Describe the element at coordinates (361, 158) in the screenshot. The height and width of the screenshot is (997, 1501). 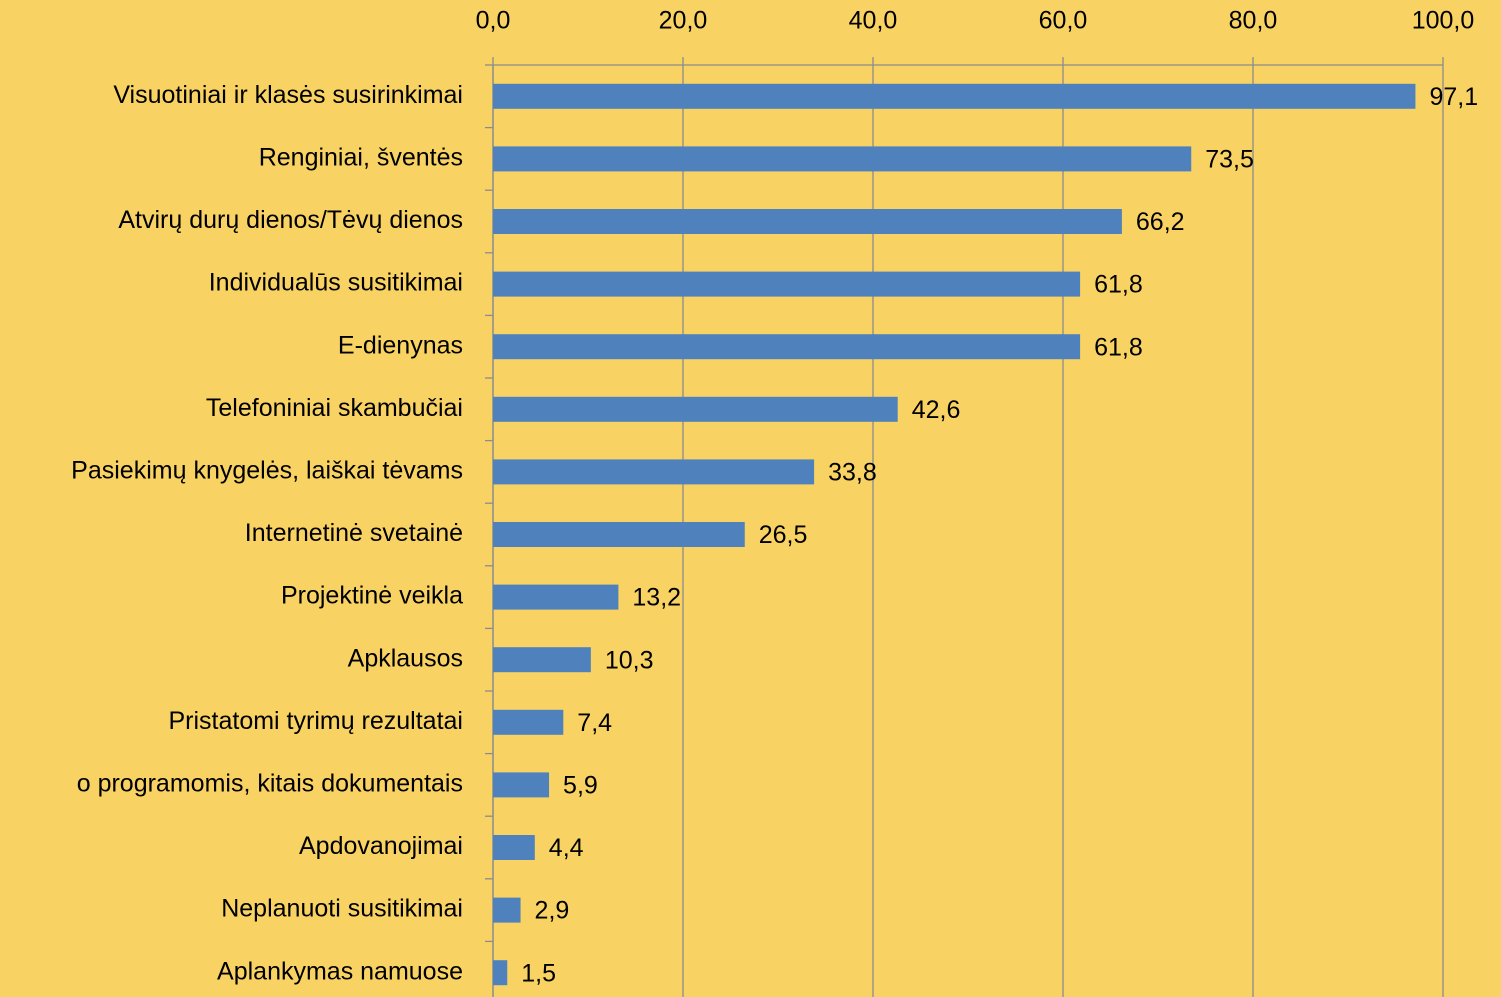
I see `y-tick-label: Renginiai, šventės` at that location.